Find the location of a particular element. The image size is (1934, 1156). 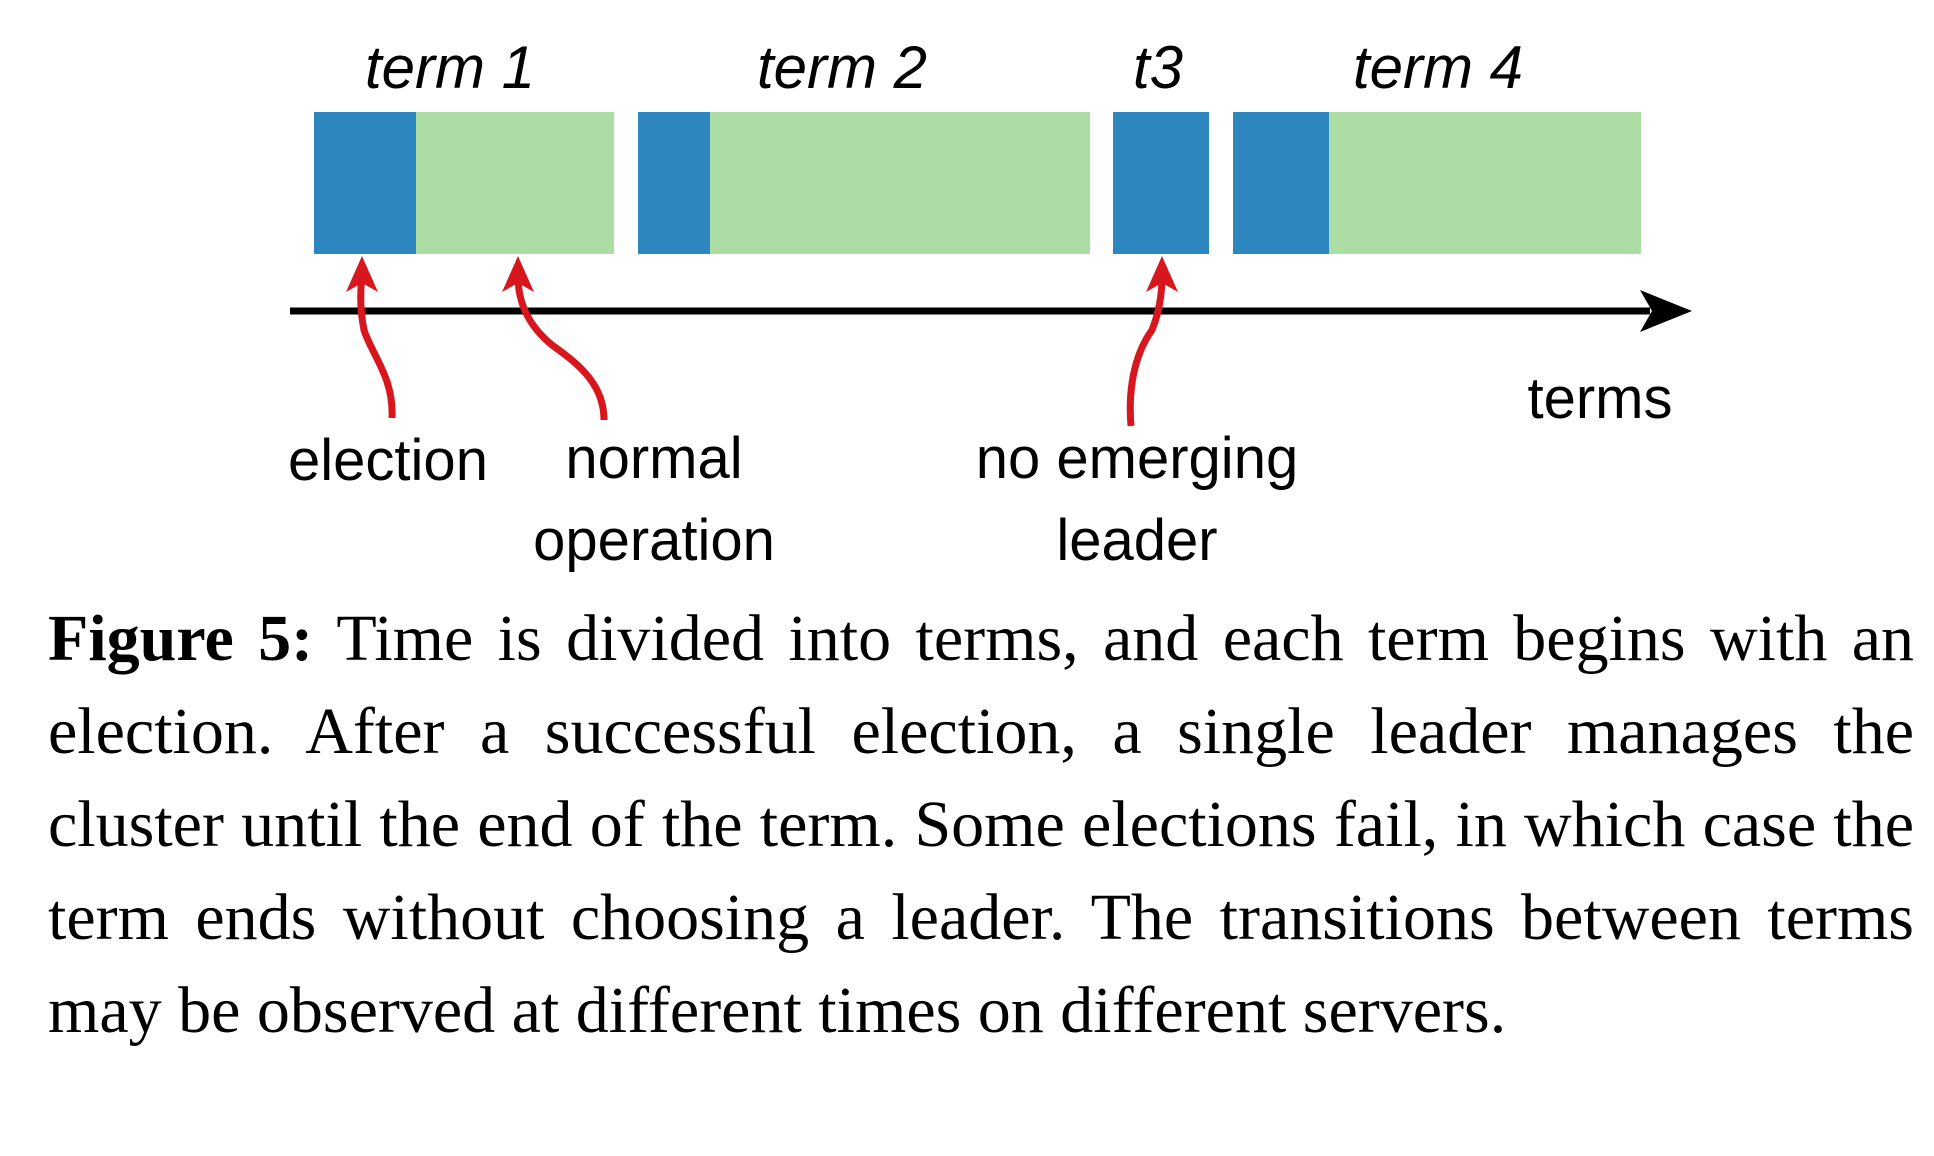

term-label: t3 is located at coordinates (1158, 67).